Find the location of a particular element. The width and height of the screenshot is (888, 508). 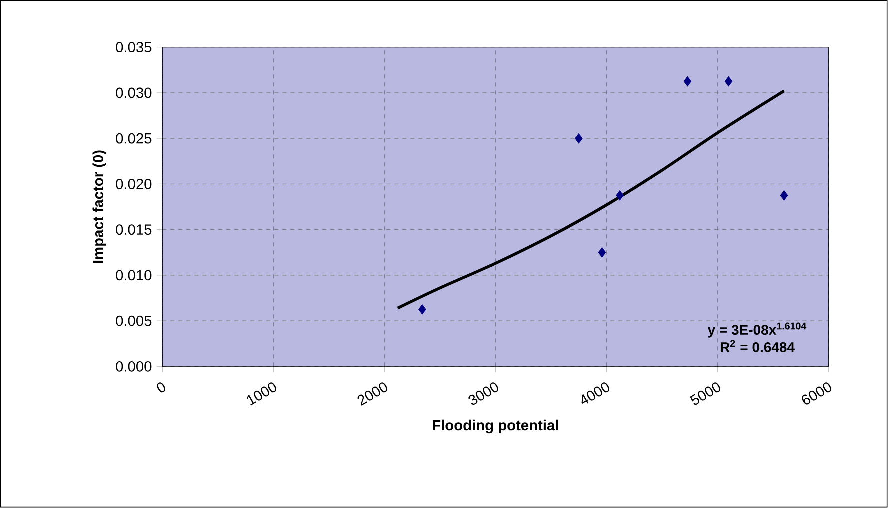

y-tick-label: 0.000 is located at coordinates (134, 366).